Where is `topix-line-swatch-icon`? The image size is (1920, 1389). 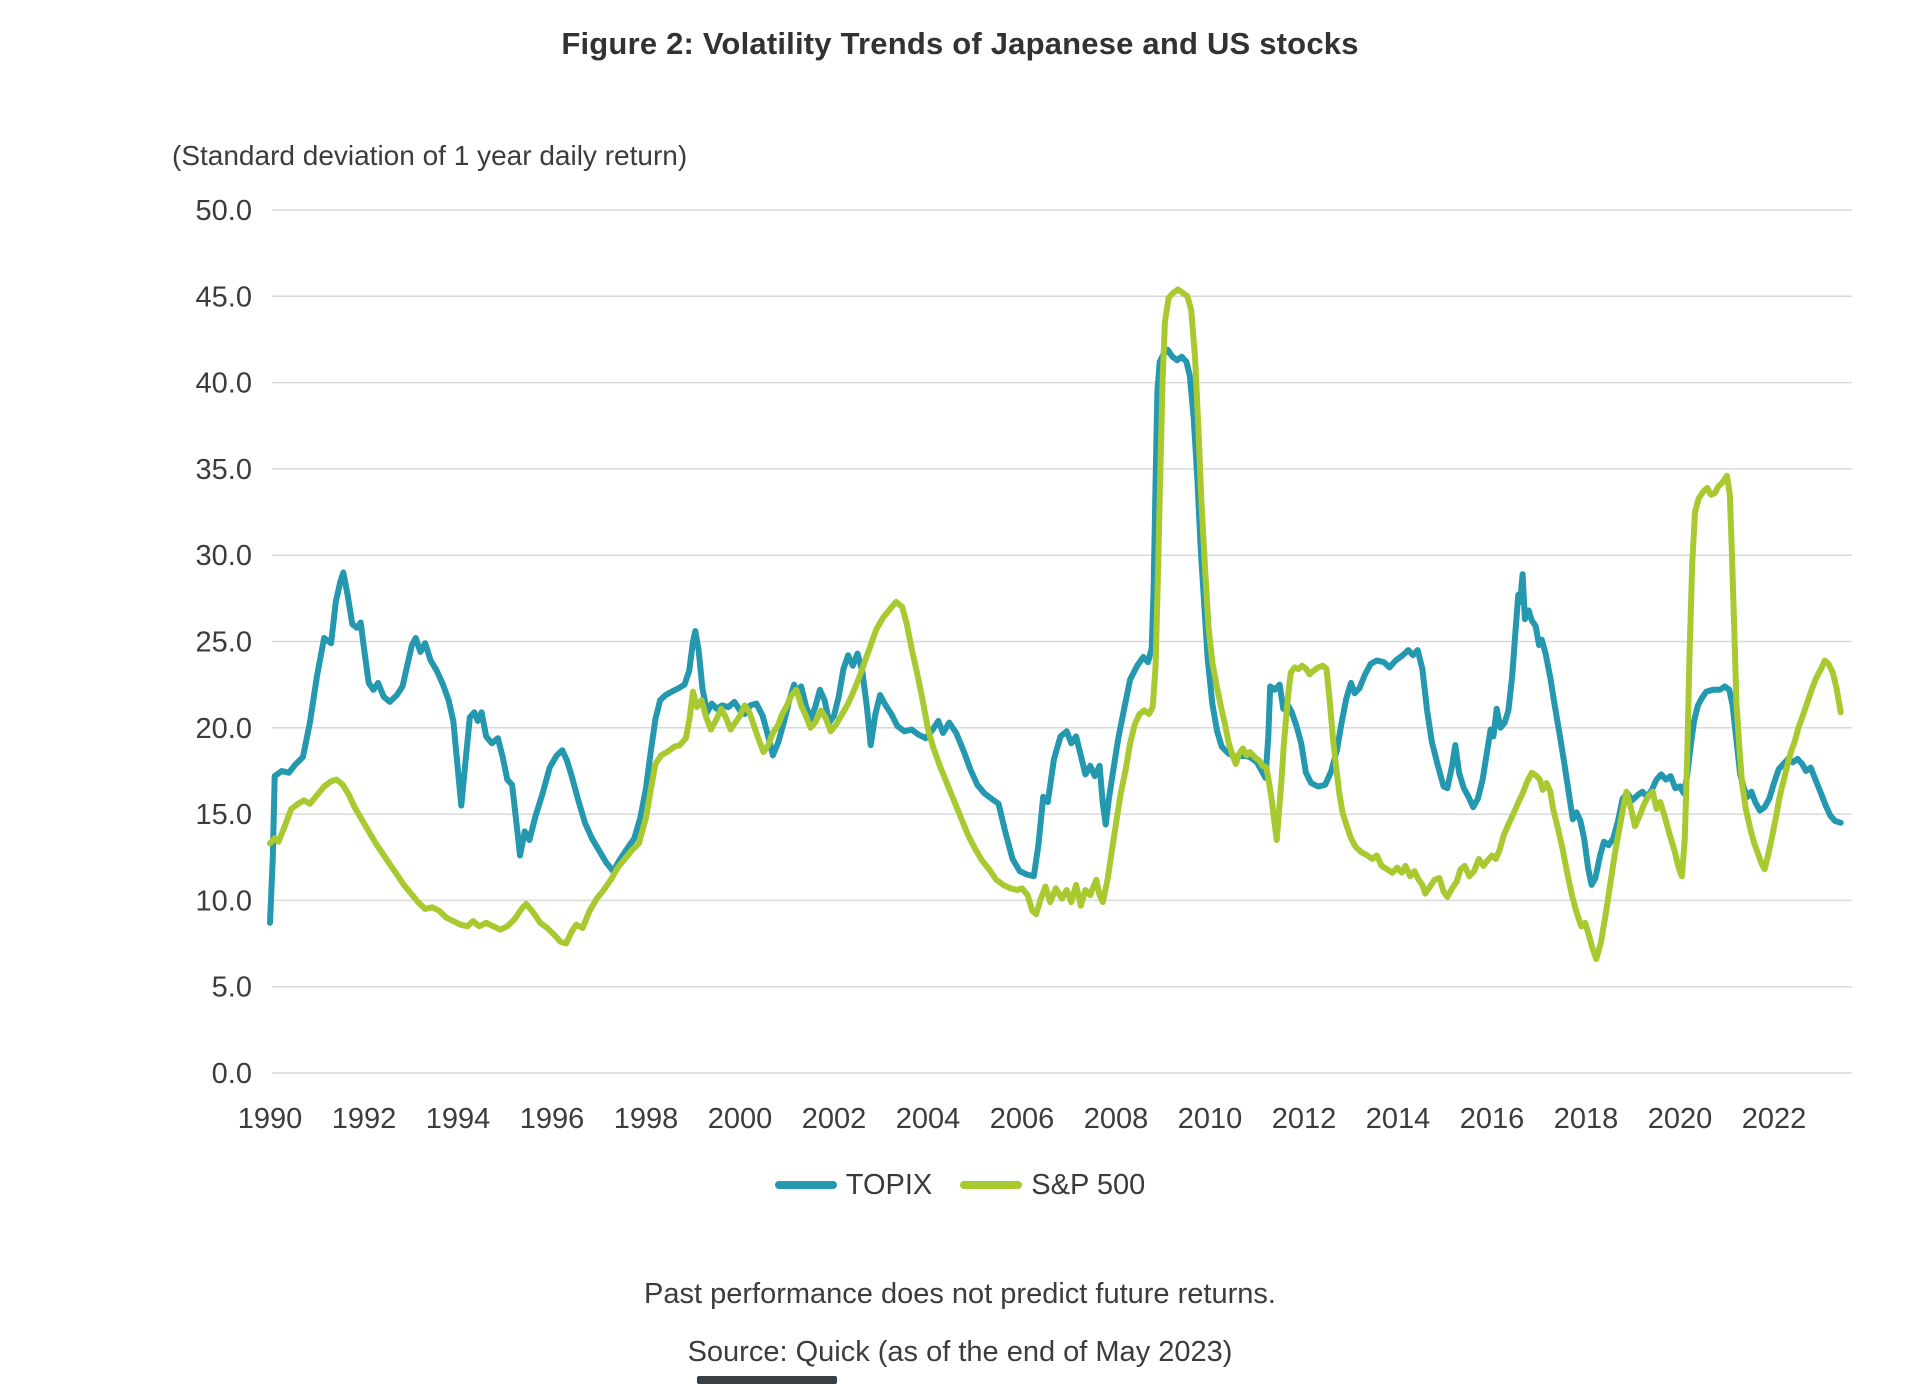 topix-line-swatch-icon is located at coordinates (805, 1185).